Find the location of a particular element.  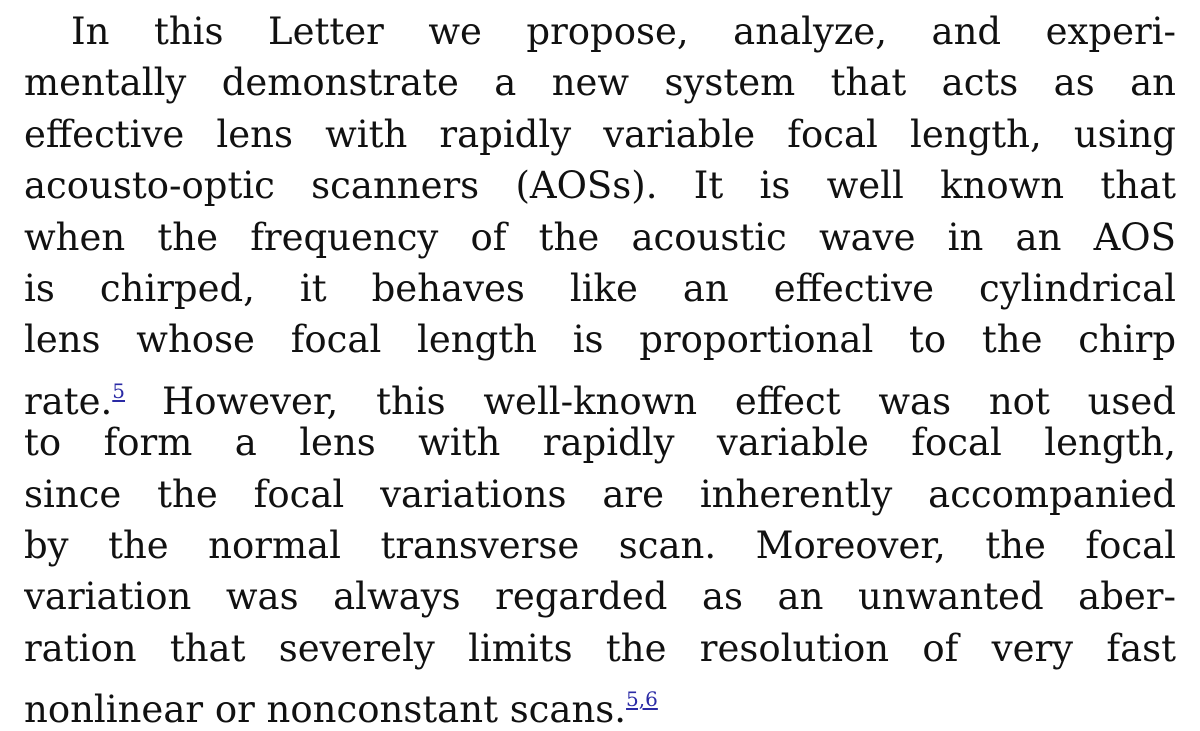

citation-link-5: 5 is located at coordinates (119, 390).